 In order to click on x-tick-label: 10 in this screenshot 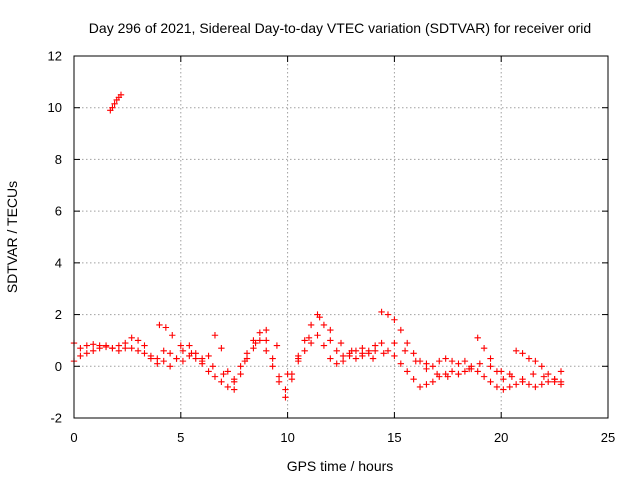, I will do `click(287, 437)`.